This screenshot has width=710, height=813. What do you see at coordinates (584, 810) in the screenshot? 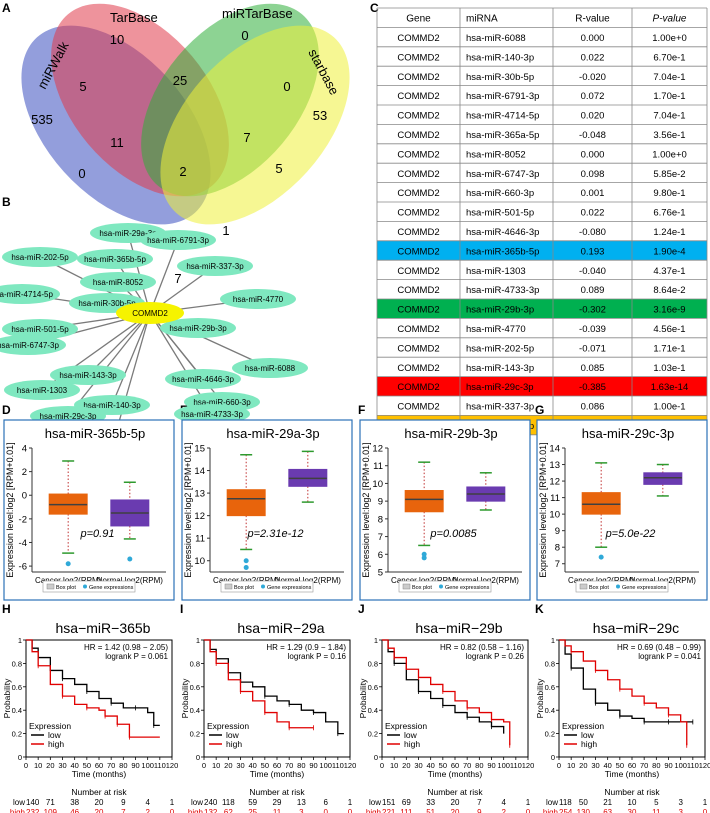
I see `km-risk-value: 130` at bounding box center [584, 810].